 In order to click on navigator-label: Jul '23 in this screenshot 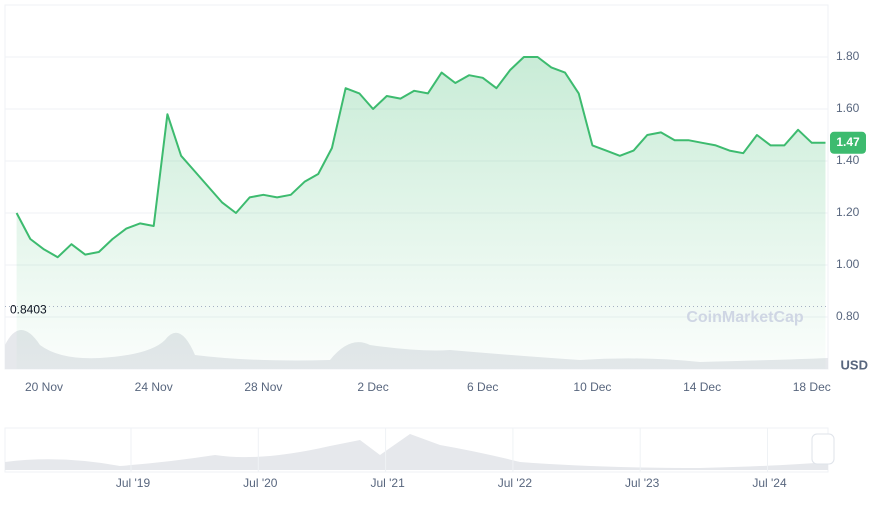, I will do `click(642, 483)`.